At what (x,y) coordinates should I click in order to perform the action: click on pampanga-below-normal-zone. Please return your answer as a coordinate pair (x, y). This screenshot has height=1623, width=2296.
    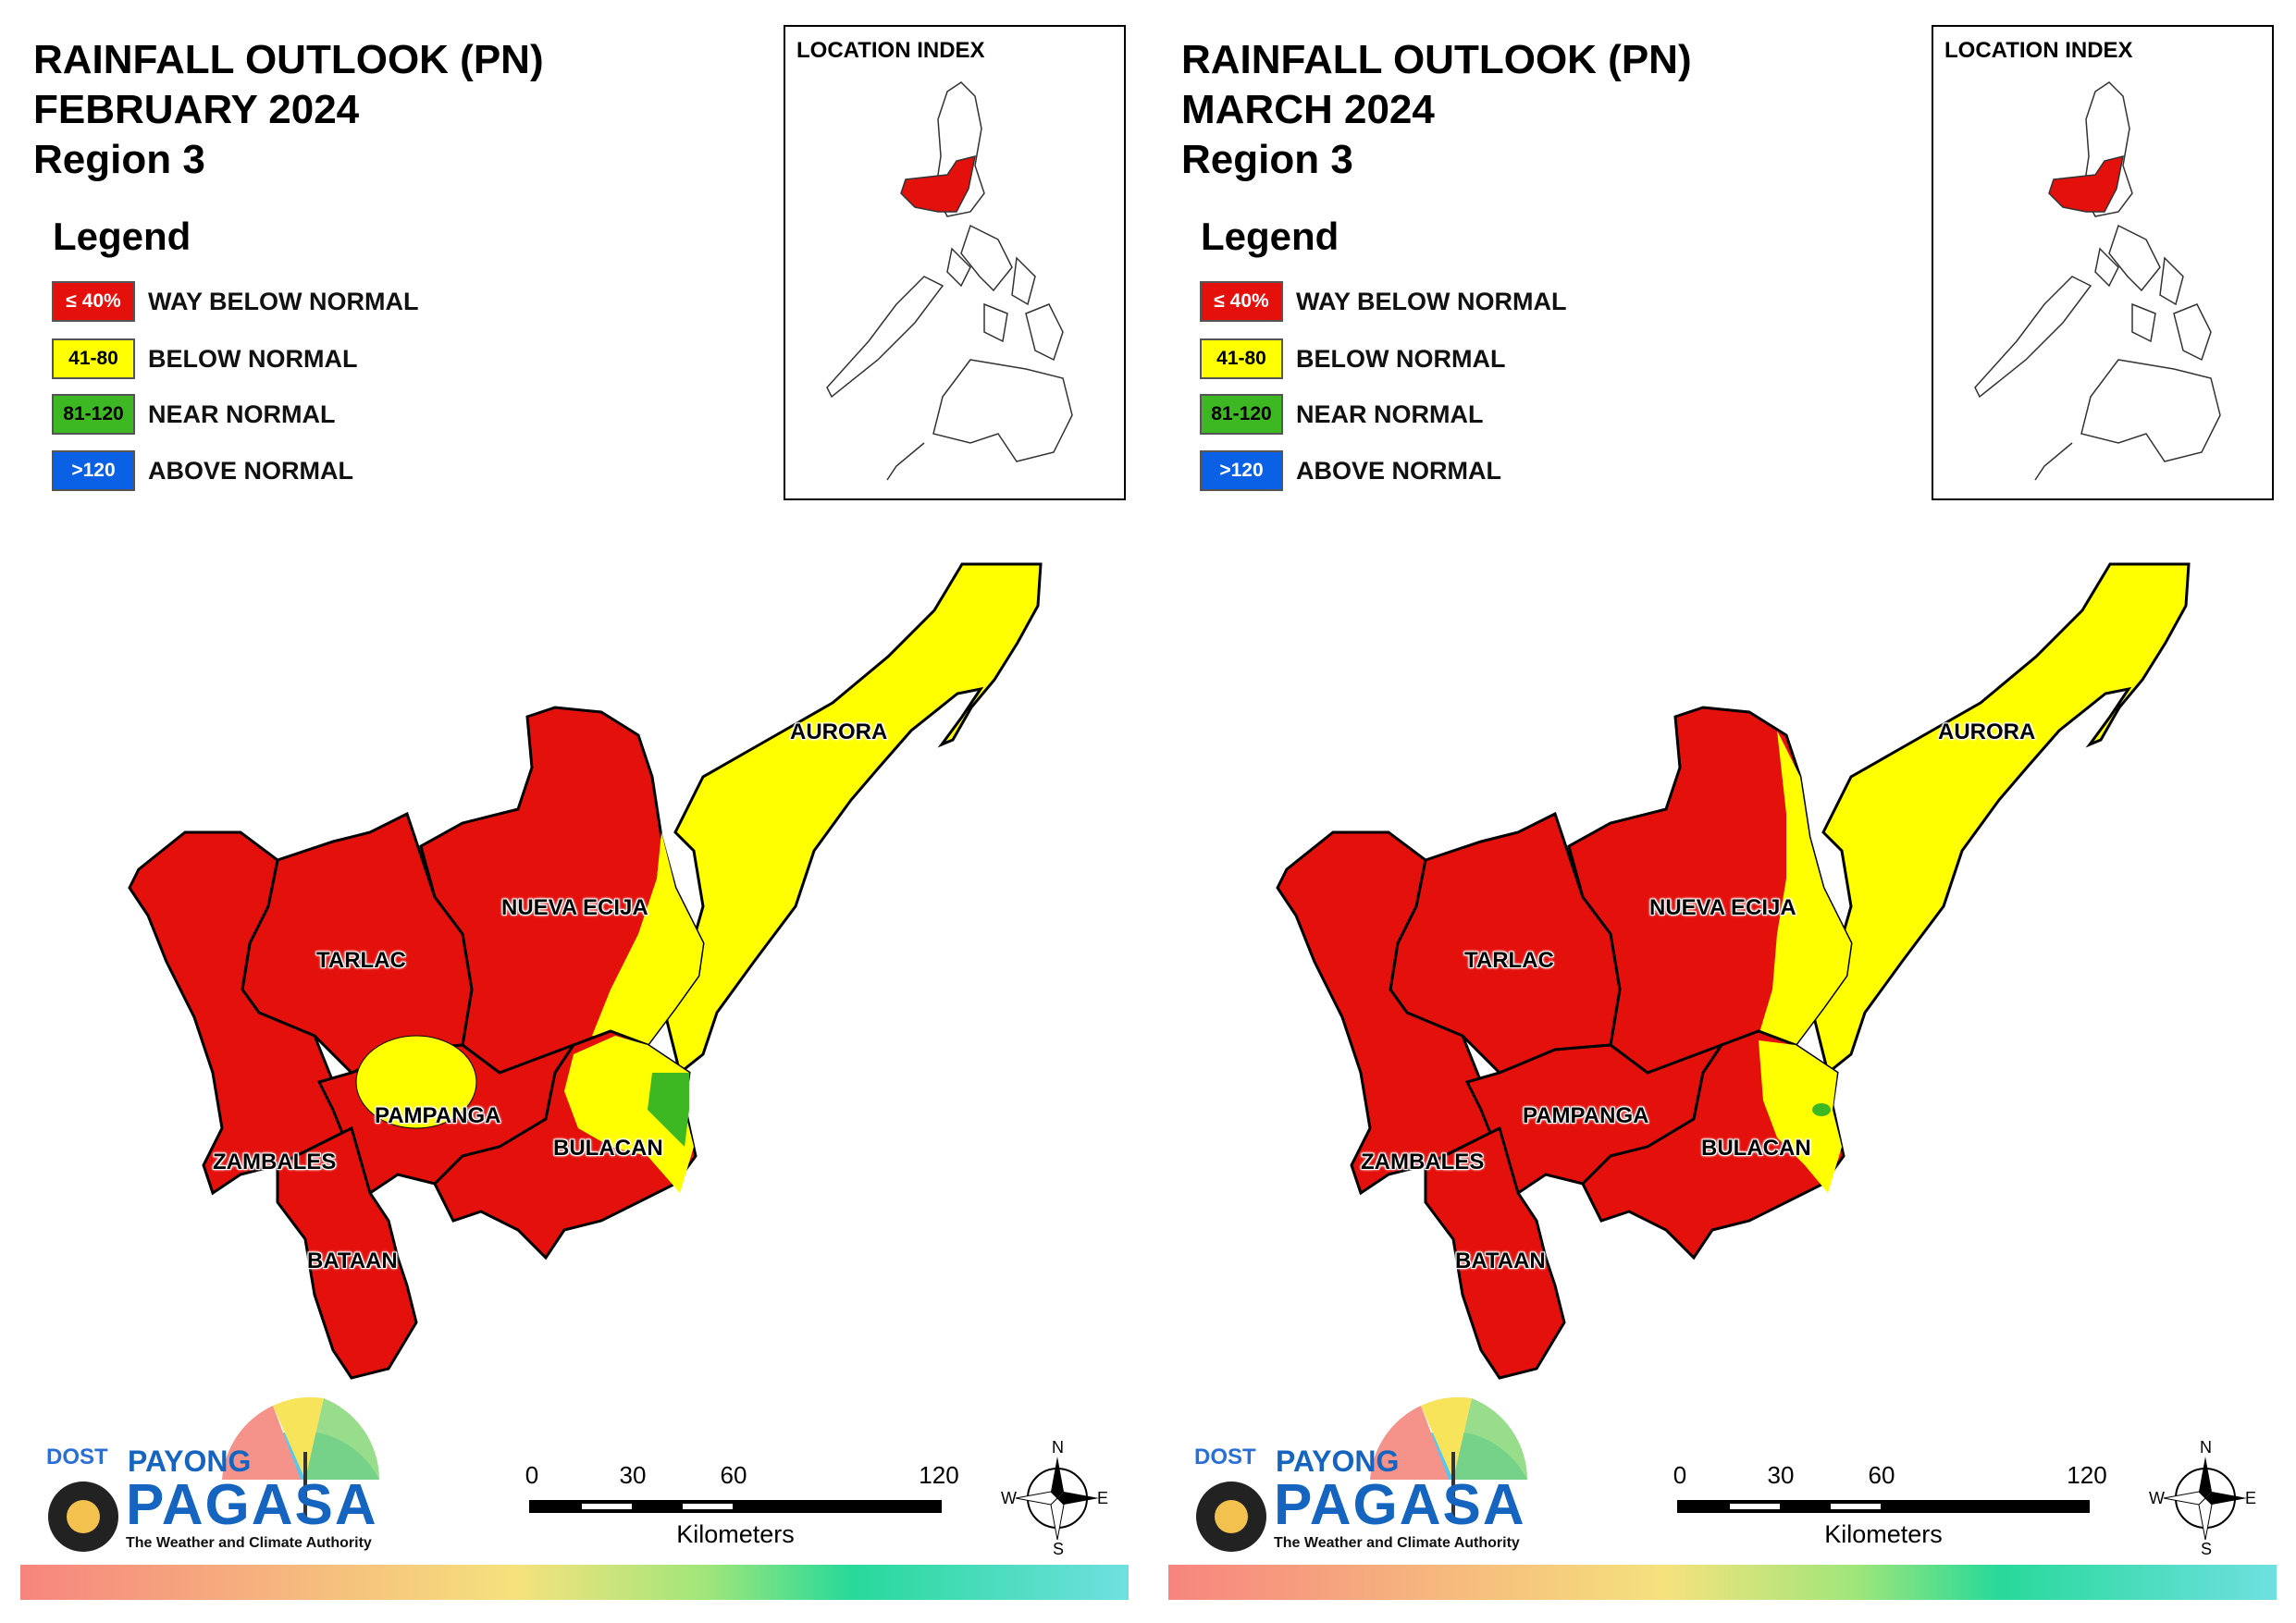
    Looking at the image, I should click on (416, 1082).